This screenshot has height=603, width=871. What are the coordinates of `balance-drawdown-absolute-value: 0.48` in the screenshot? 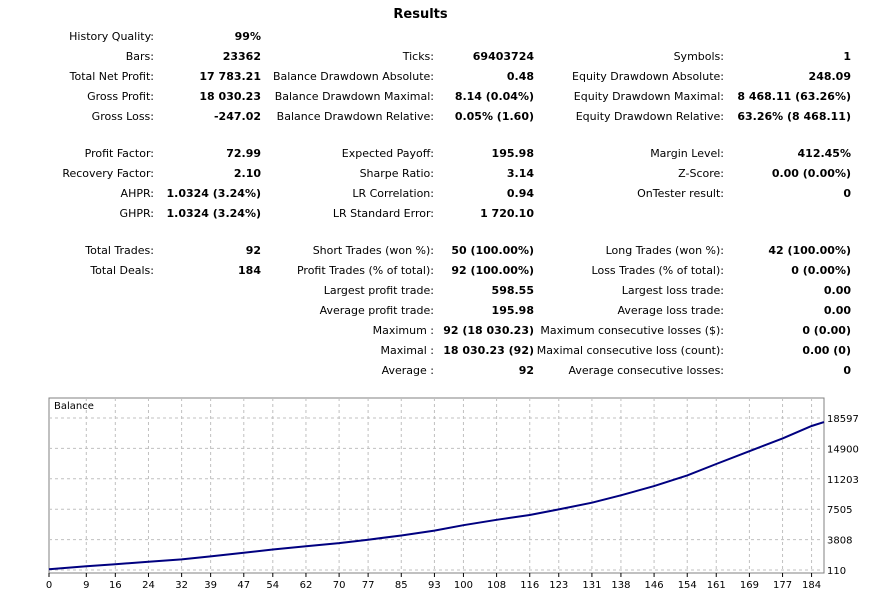 It's located at (520, 76).